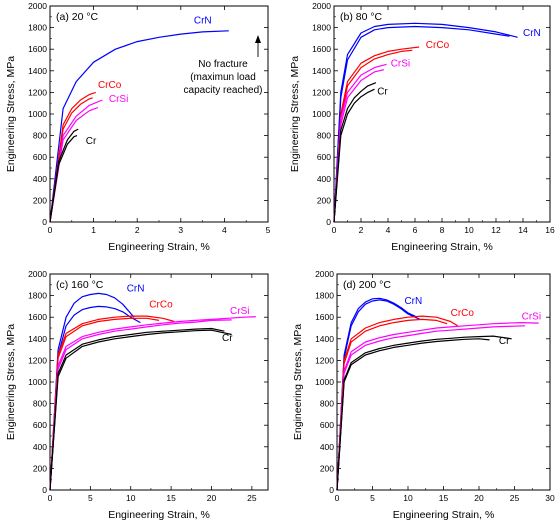 Image resolution: width=560 pixels, height=522 pixels. I want to click on annotation-line-3: capacity reached), so click(223, 90).